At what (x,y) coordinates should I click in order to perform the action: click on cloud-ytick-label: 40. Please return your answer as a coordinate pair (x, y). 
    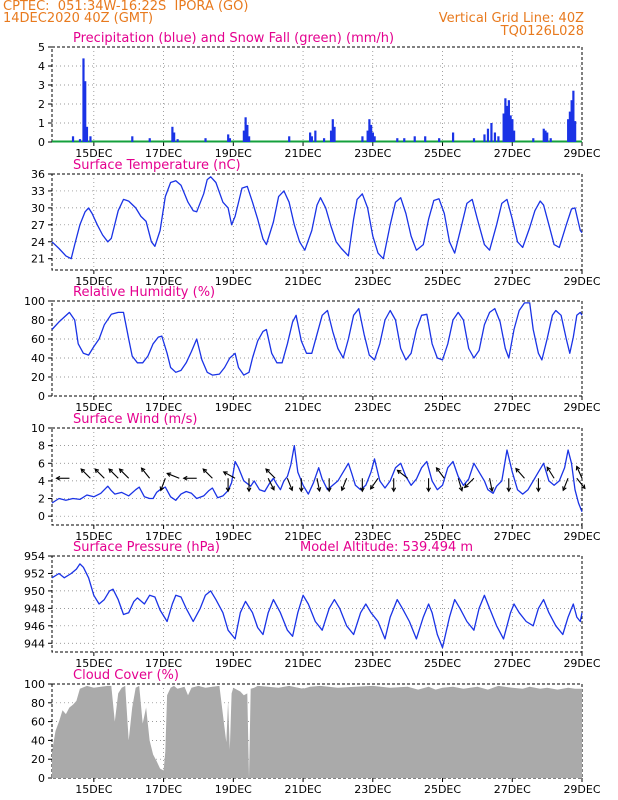
    Looking at the image, I should click on (38, 740).